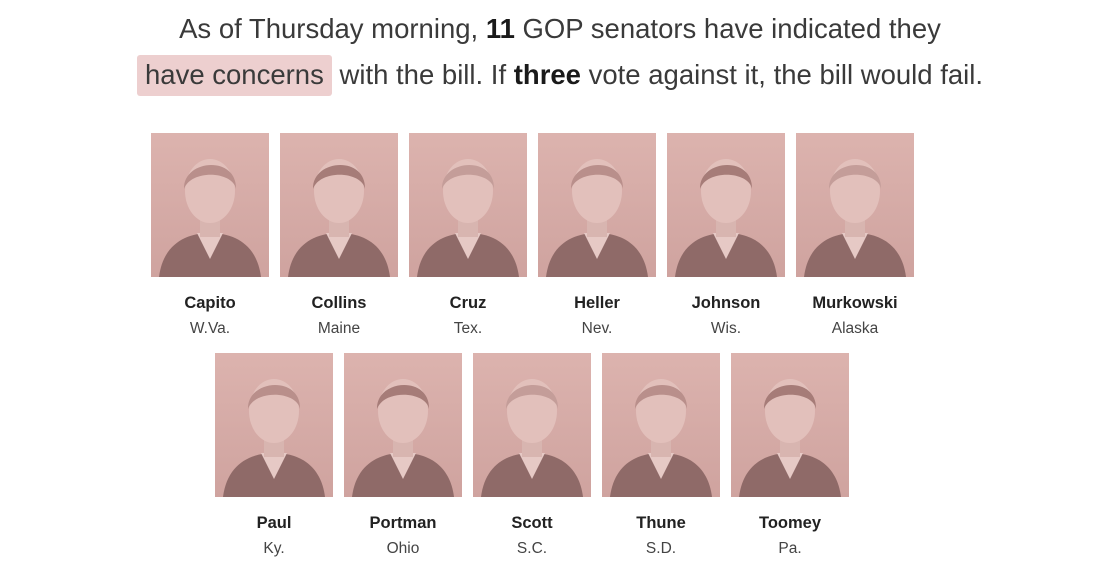 Image resolution: width=1120 pixels, height=577 pixels. Describe the element at coordinates (855, 303) in the screenshot. I see `senator-name: Murkowski` at that location.